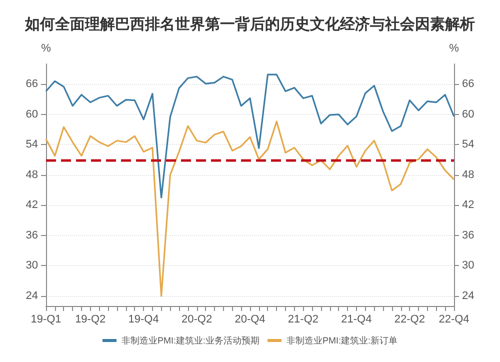  I want to click on y-tick-label: 42, so click(32, 205).